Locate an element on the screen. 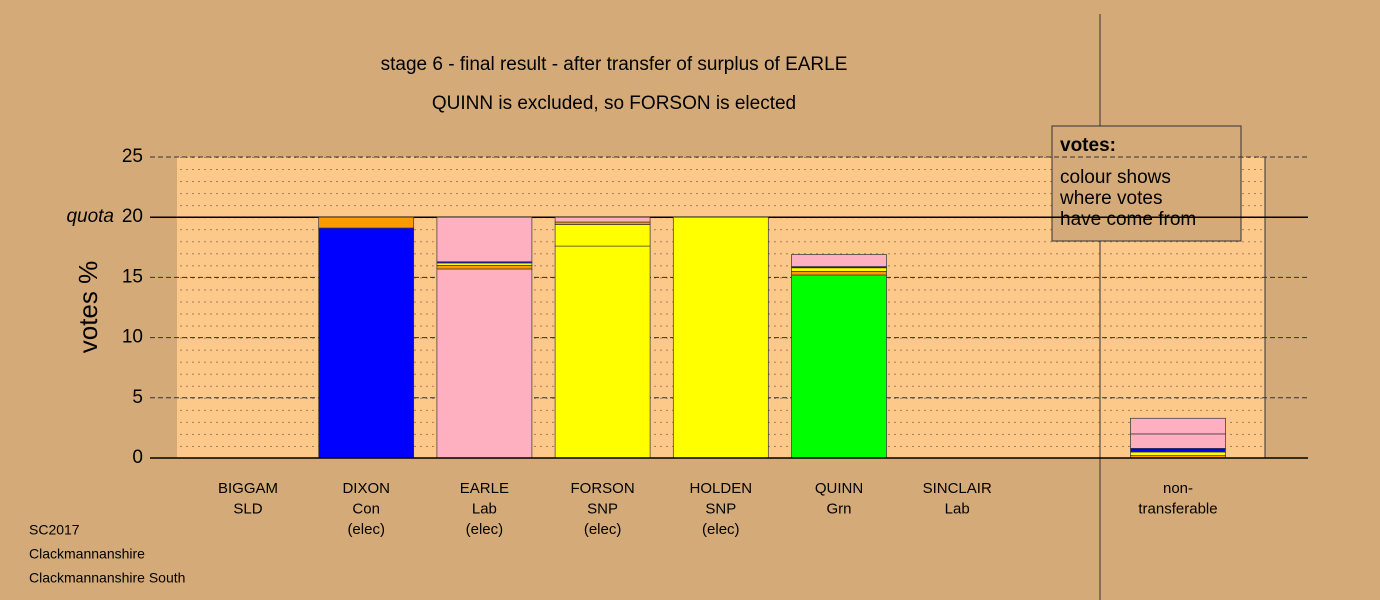  x-tick-label: non- is located at coordinates (1178, 488).